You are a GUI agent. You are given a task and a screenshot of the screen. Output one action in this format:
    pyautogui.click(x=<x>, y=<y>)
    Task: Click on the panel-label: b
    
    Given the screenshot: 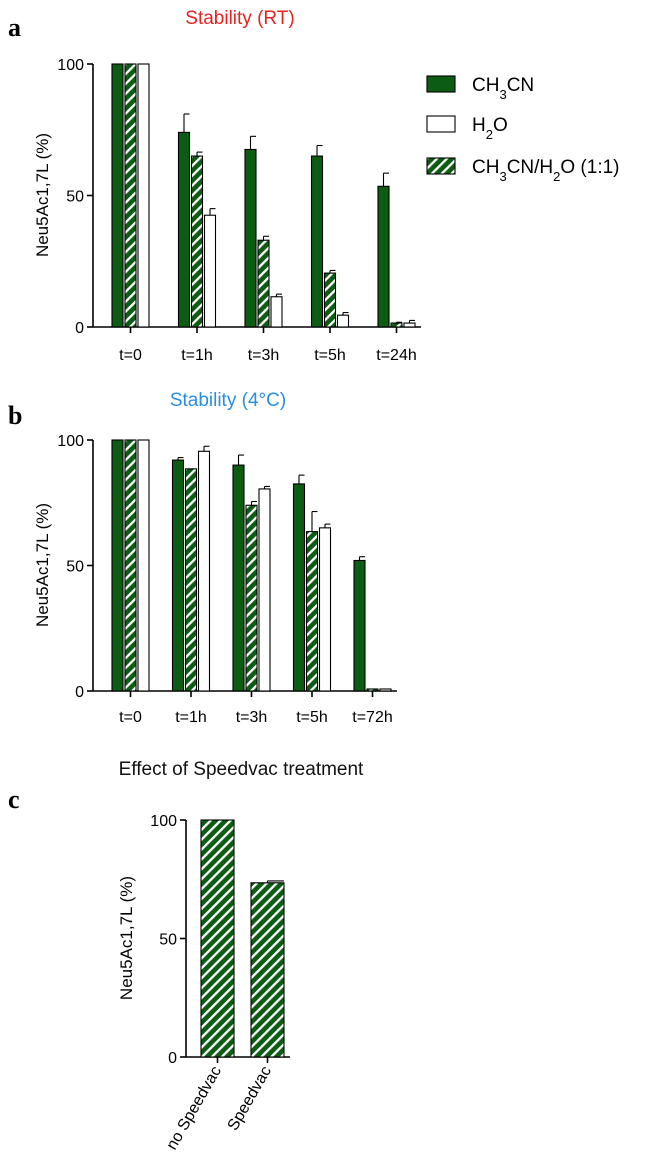 What is the action you would take?
    pyautogui.click(x=15, y=415)
    